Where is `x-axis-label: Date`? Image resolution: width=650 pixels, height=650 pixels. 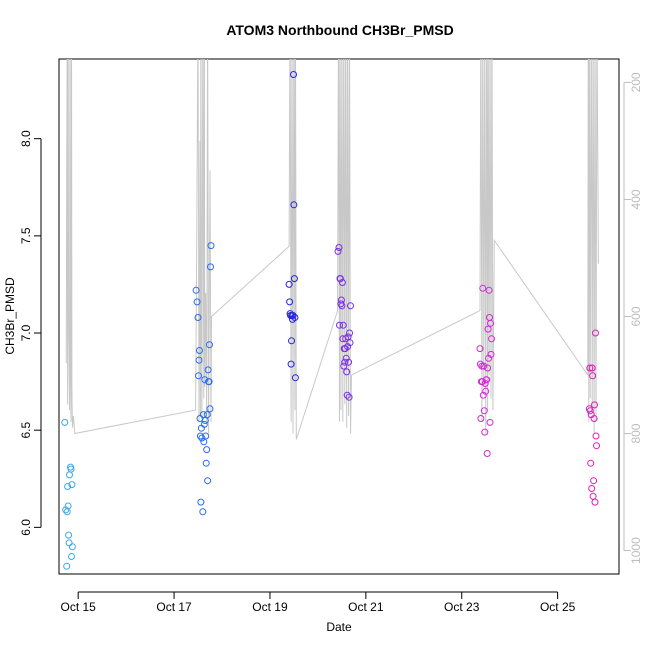
x-axis-label: Date is located at coordinates (339, 627).